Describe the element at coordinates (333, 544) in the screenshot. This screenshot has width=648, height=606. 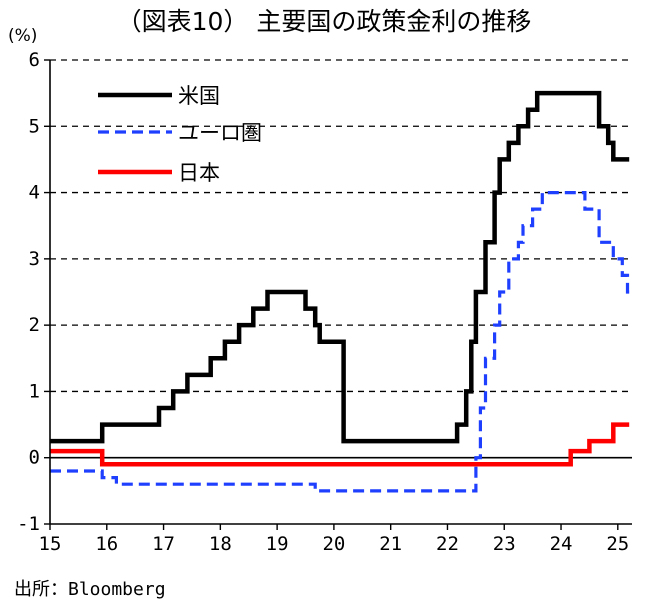
I see `x-tick-label: 20` at that location.